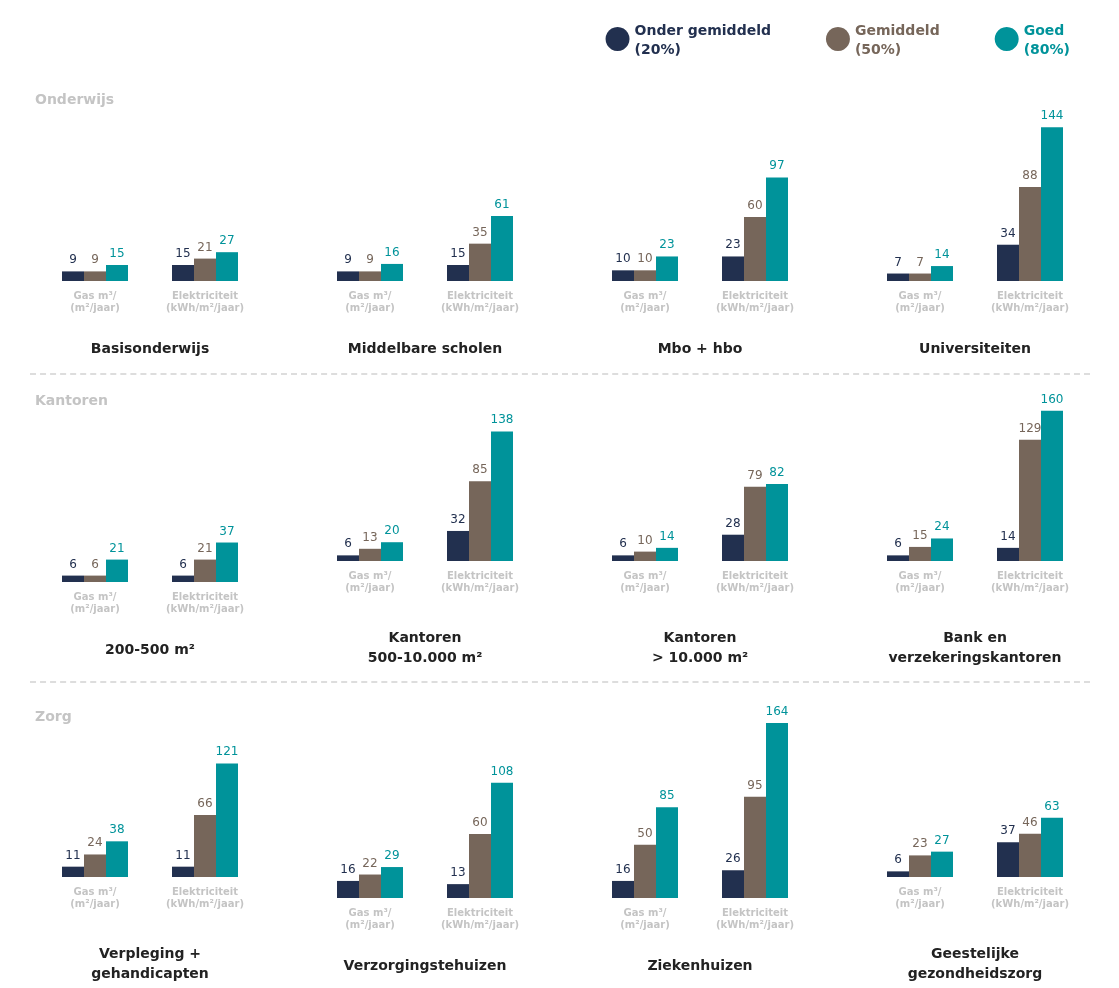 The height and width of the screenshot is (988, 1119). Describe the element at coordinates (700, 348) in the screenshot. I see `x-axis-title: Mbo + hbo` at that location.